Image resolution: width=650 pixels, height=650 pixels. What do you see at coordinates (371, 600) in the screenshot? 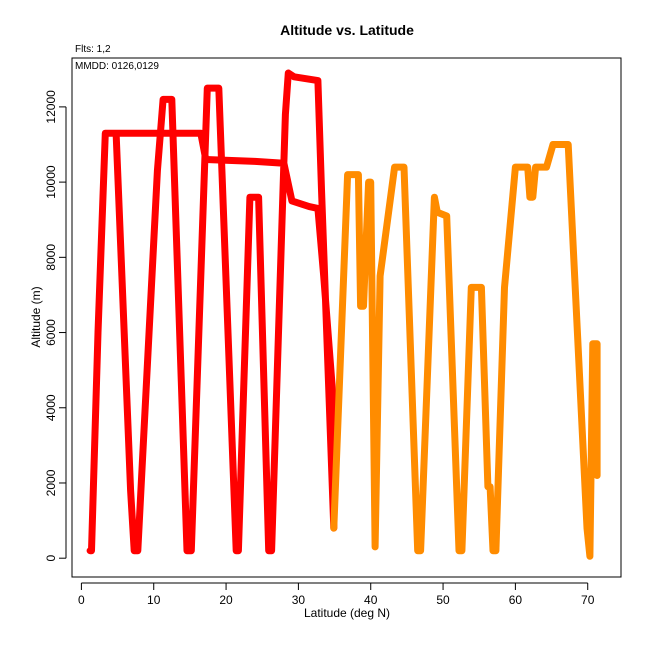
I see `x-tick-label: 40` at bounding box center [371, 600].